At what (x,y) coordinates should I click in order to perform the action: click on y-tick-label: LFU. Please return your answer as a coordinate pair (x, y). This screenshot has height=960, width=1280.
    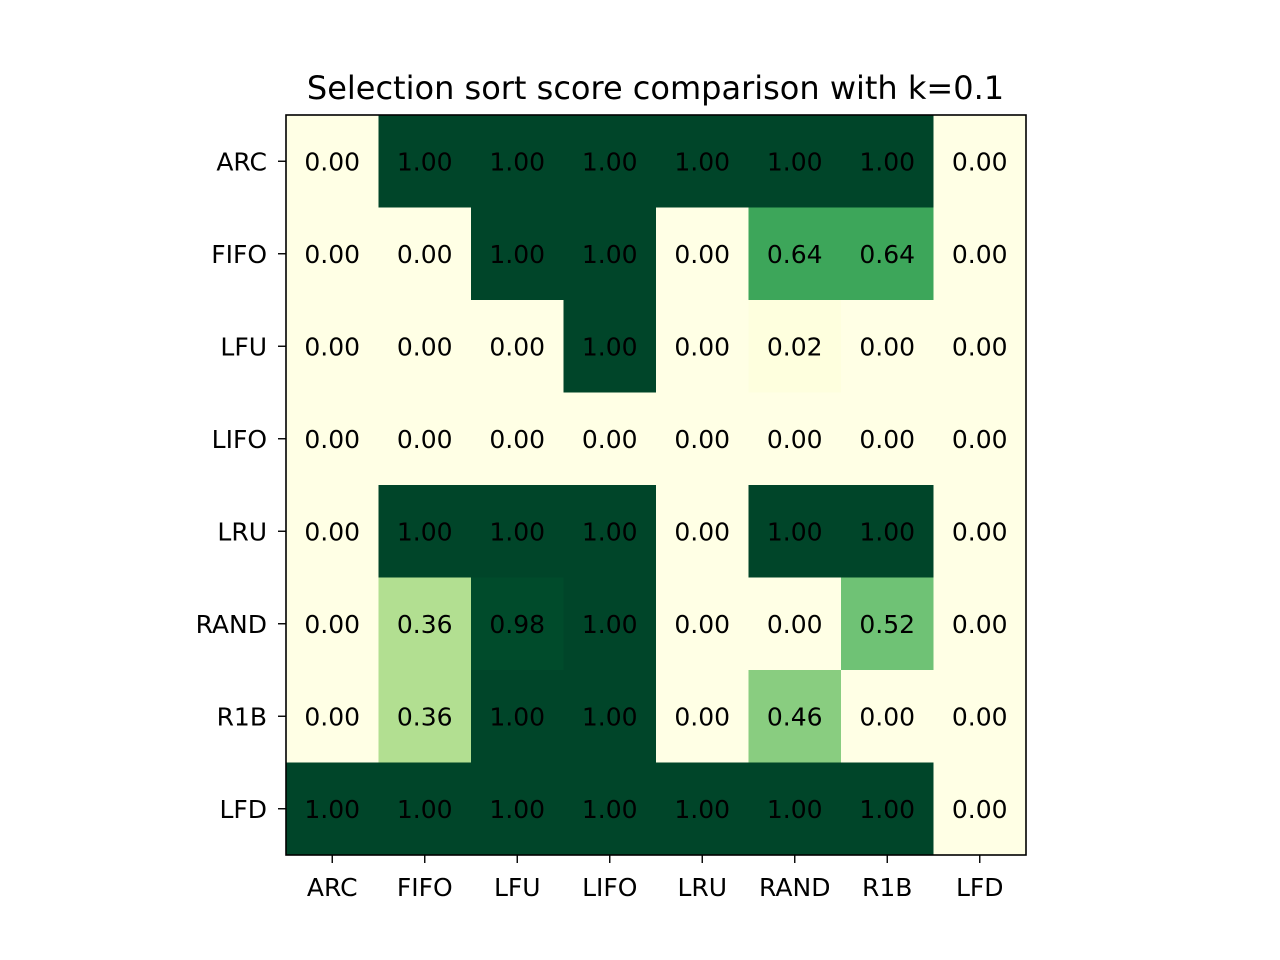
    Looking at the image, I should click on (243, 346).